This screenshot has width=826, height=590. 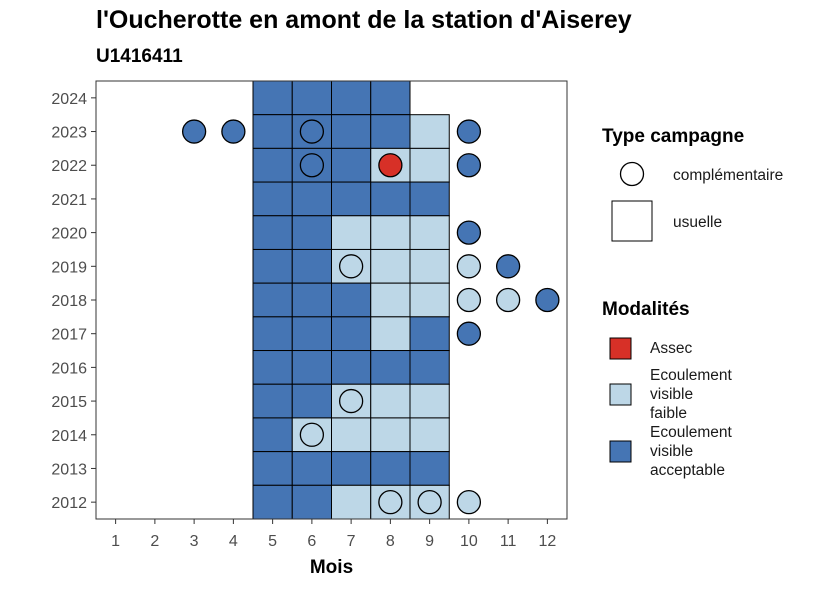 What do you see at coordinates (429, 541) in the screenshot?
I see `x-tick-label: 9` at bounding box center [429, 541].